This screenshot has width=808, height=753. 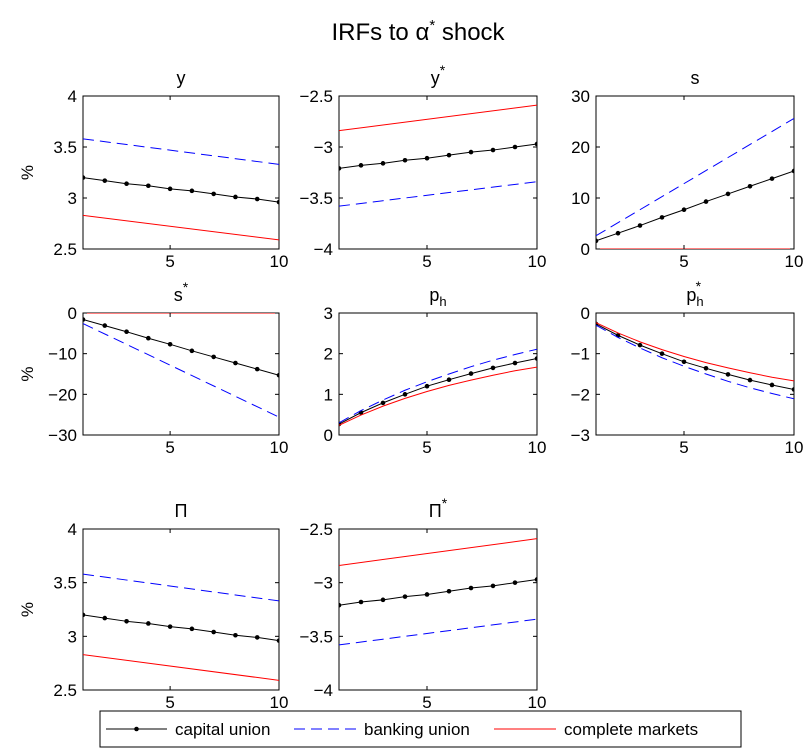 What do you see at coordinates (631, 729) in the screenshot?
I see `legend-label-complete: complete markets` at bounding box center [631, 729].